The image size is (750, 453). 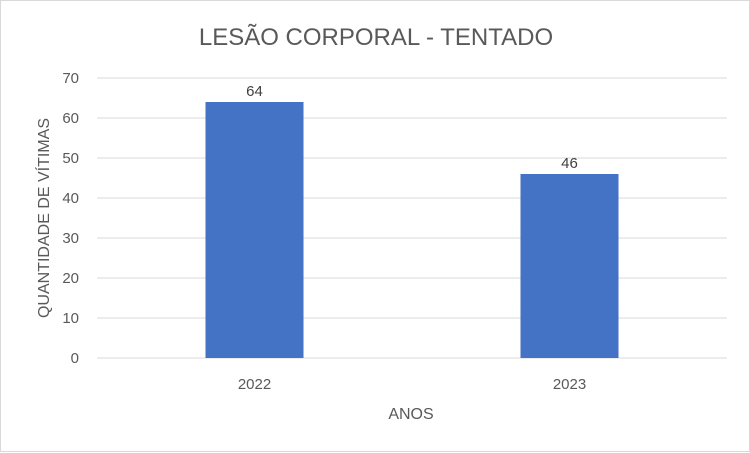 I want to click on x-tick-label: 2023, so click(x=569, y=384).